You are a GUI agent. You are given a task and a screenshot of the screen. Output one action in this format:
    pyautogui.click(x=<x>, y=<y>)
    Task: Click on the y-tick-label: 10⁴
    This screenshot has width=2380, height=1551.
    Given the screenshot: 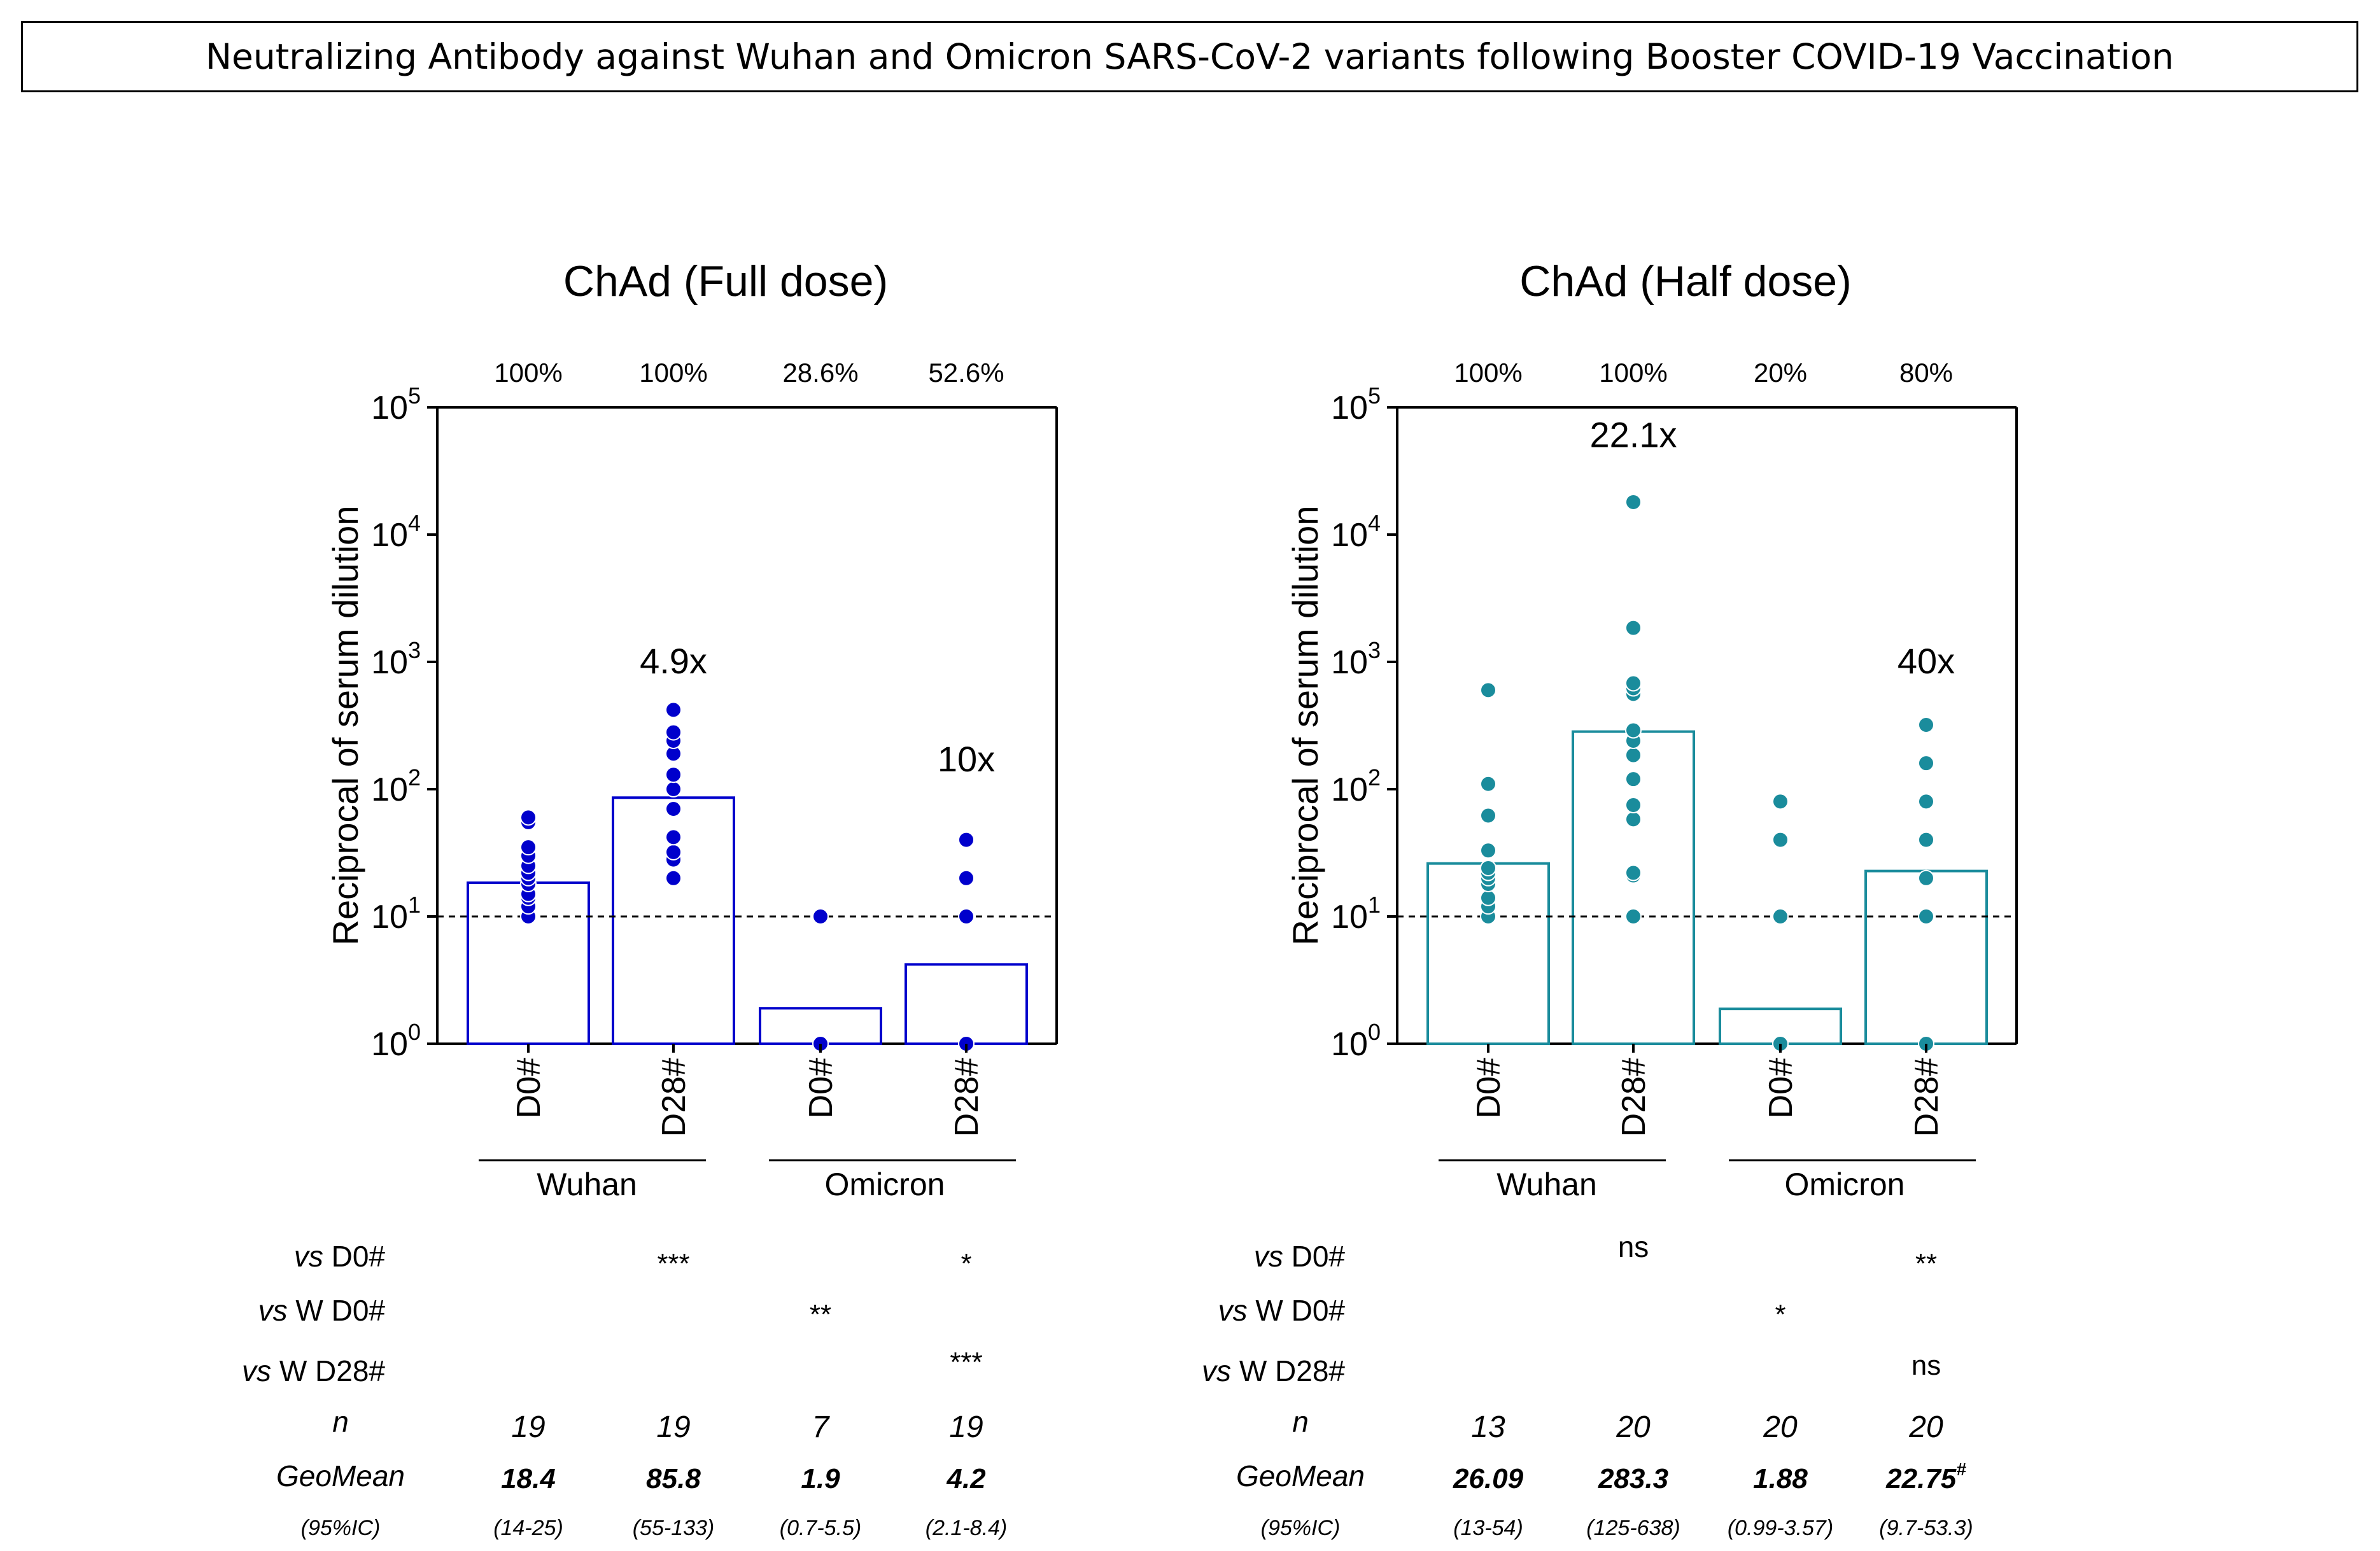 What is the action you would take?
    pyautogui.click(x=1356, y=532)
    